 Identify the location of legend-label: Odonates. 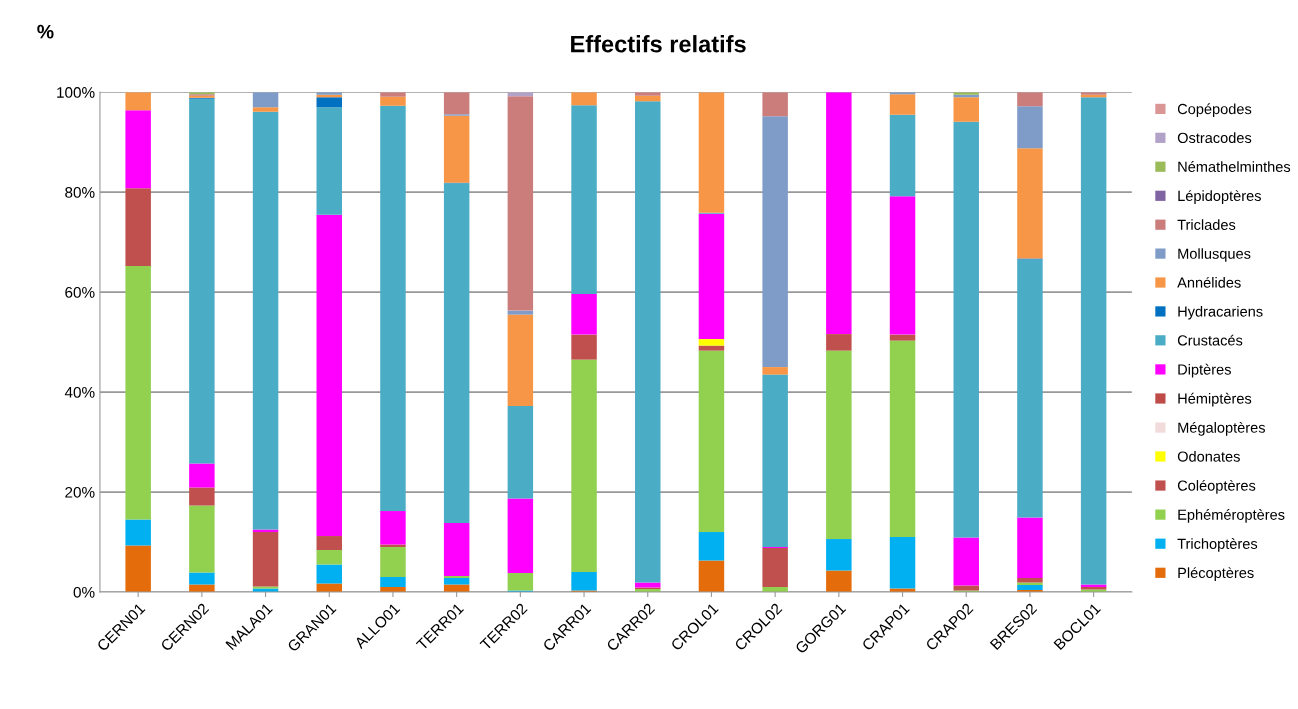
(1208, 456).